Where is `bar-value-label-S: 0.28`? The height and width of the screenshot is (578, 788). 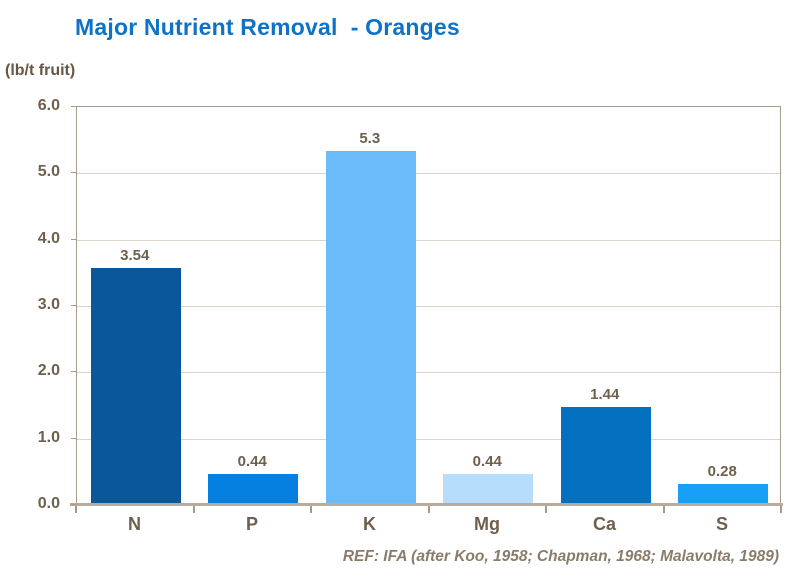
bar-value-label-S: 0.28 is located at coordinates (722, 472).